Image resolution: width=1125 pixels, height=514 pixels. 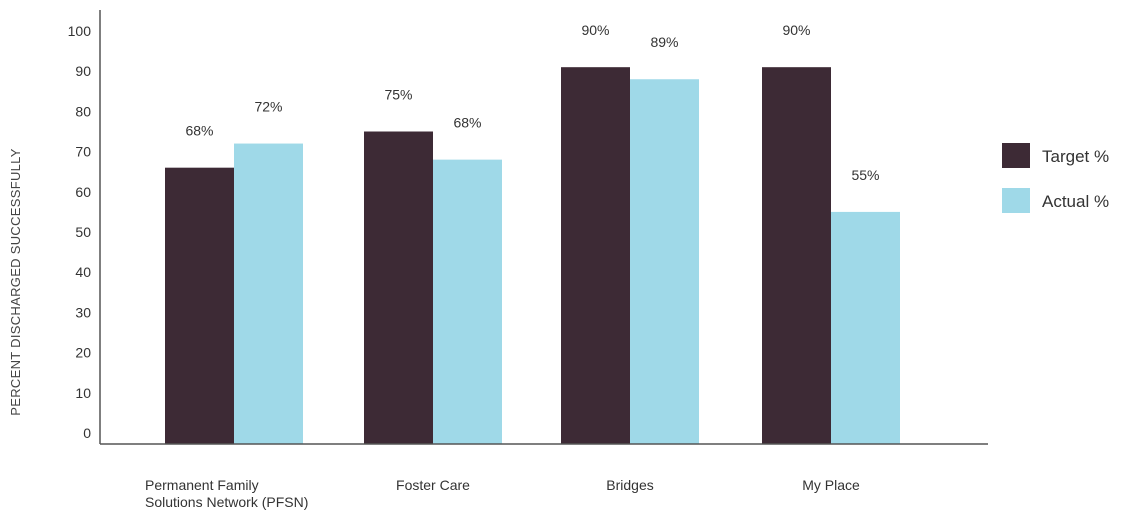 What do you see at coordinates (664, 42) in the screenshot?
I see `data-label: 89%` at bounding box center [664, 42].